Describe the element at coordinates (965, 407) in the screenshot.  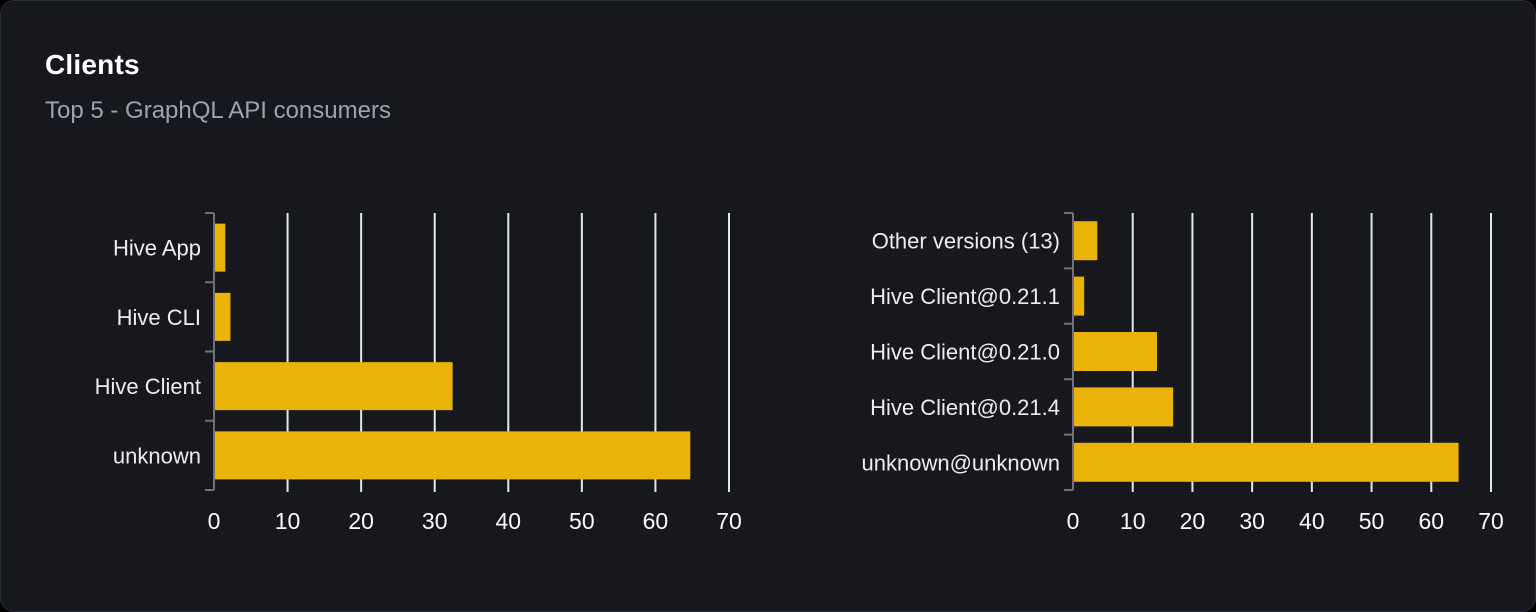
I see `category-label: Hive Client@0.21.4` at that location.